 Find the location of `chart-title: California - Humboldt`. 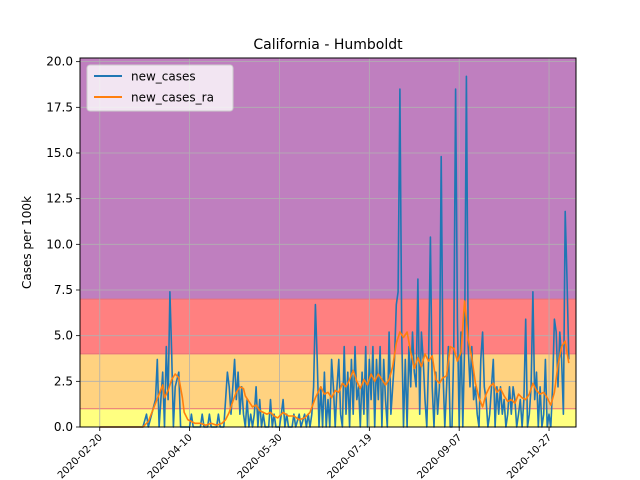

chart-title: California - Humboldt is located at coordinates (328, 45).